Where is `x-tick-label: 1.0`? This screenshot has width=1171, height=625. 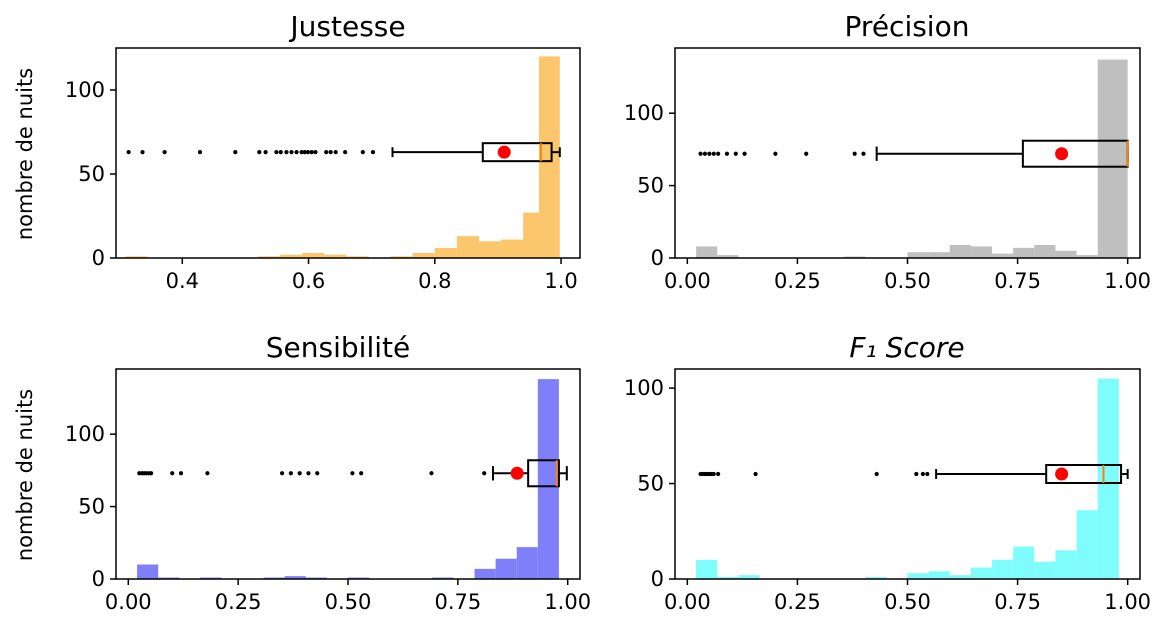
x-tick-label: 1.0 is located at coordinates (560, 281).